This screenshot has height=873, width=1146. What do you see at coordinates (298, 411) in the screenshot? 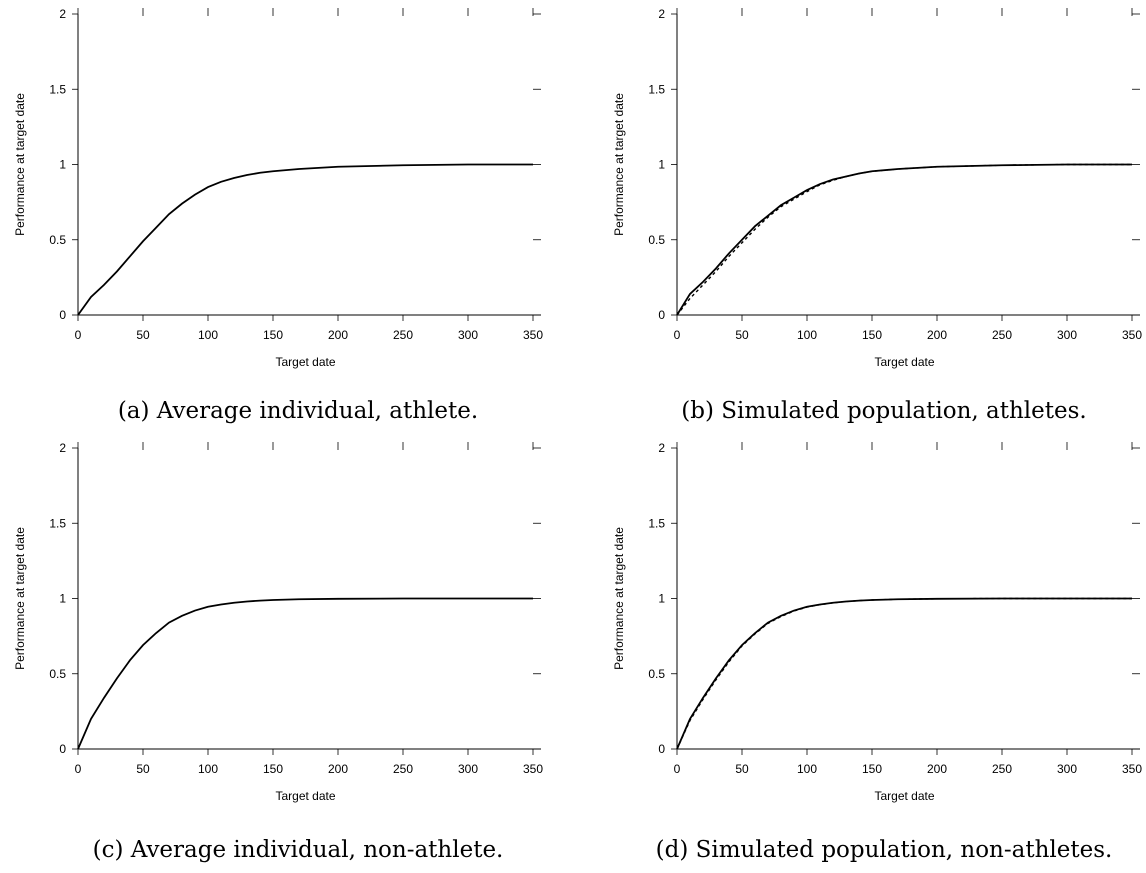
I see `panel-caption: (a) Average individual, athlete.` at bounding box center [298, 411].